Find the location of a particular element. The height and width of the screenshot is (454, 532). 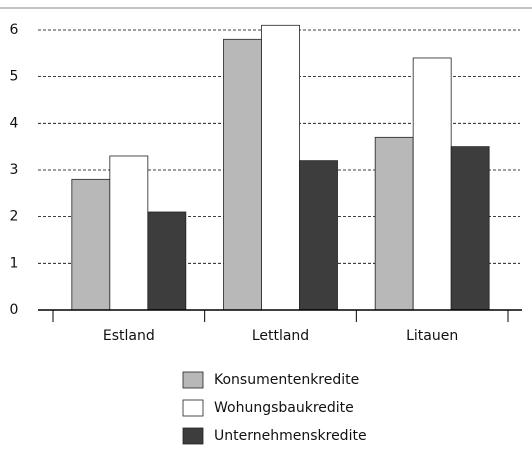

legend-label: Unternehmenskredite is located at coordinates (290, 436).